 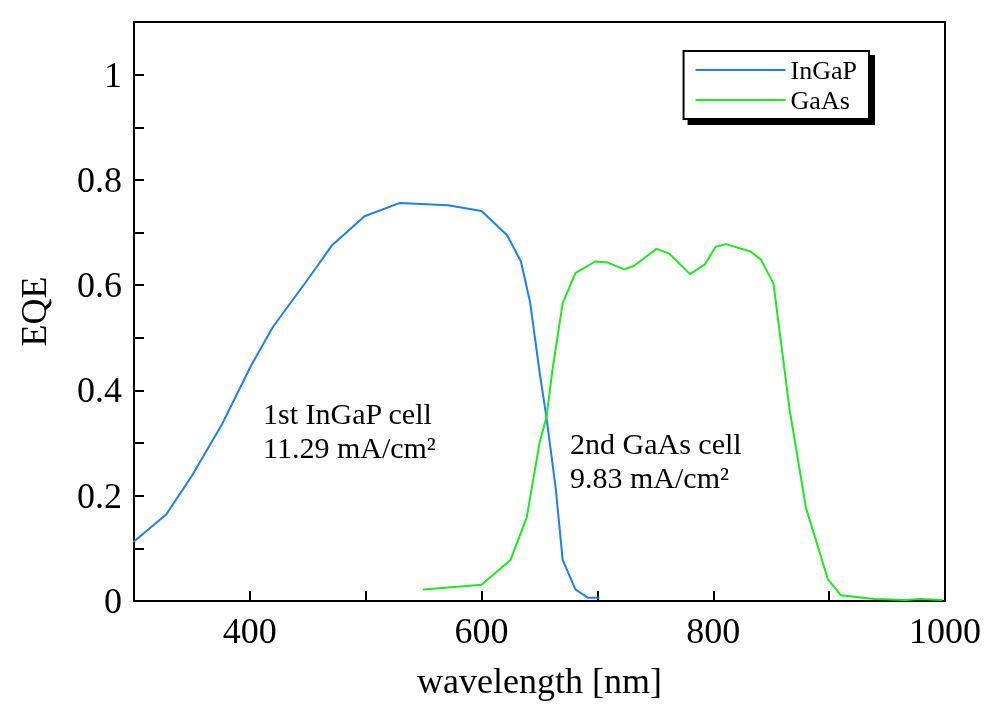 I want to click on x-axis-title: wavelength [nm], so click(x=539, y=681).